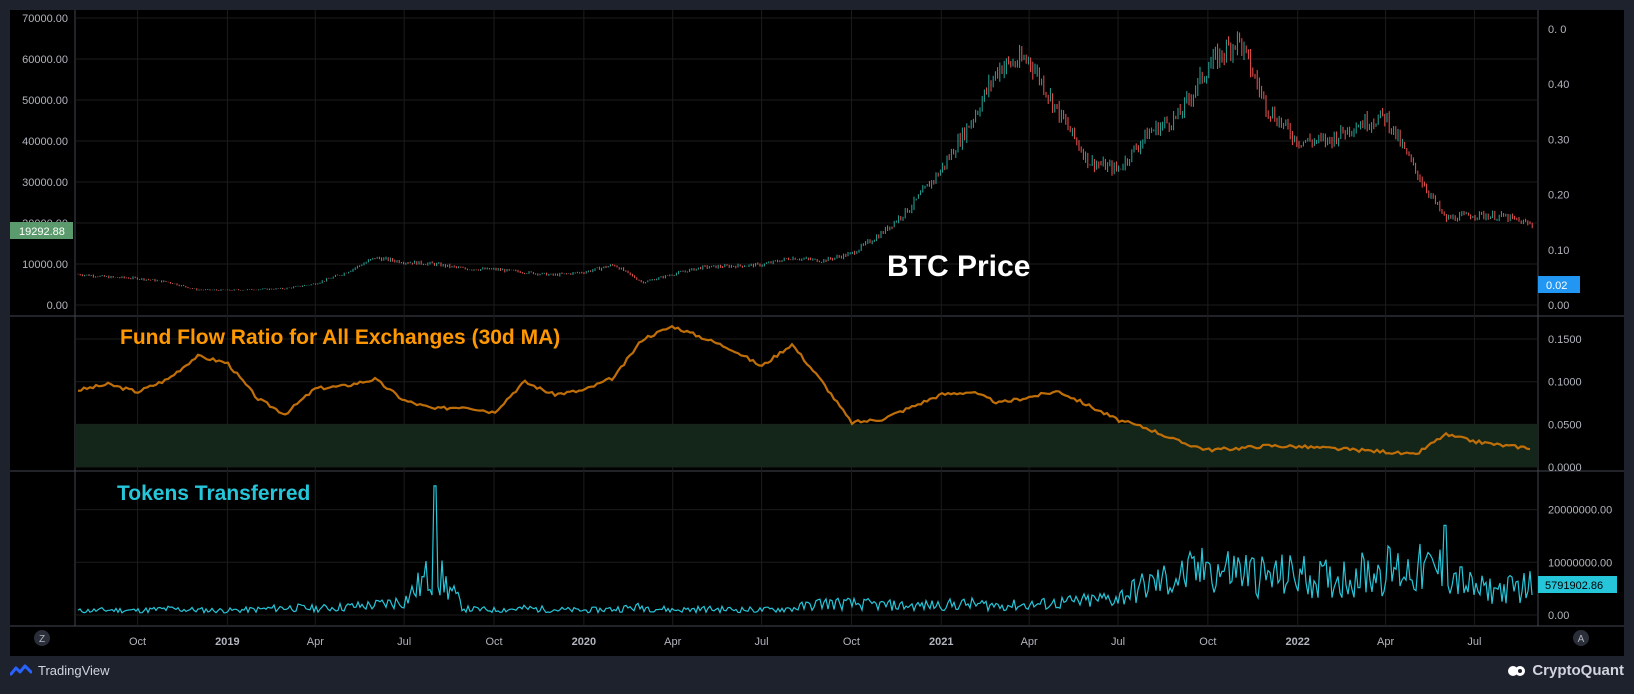 The height and width of the screenshot is (694, 1634). I want to click on price-tick-label: 60000.00, so click(45, 60).